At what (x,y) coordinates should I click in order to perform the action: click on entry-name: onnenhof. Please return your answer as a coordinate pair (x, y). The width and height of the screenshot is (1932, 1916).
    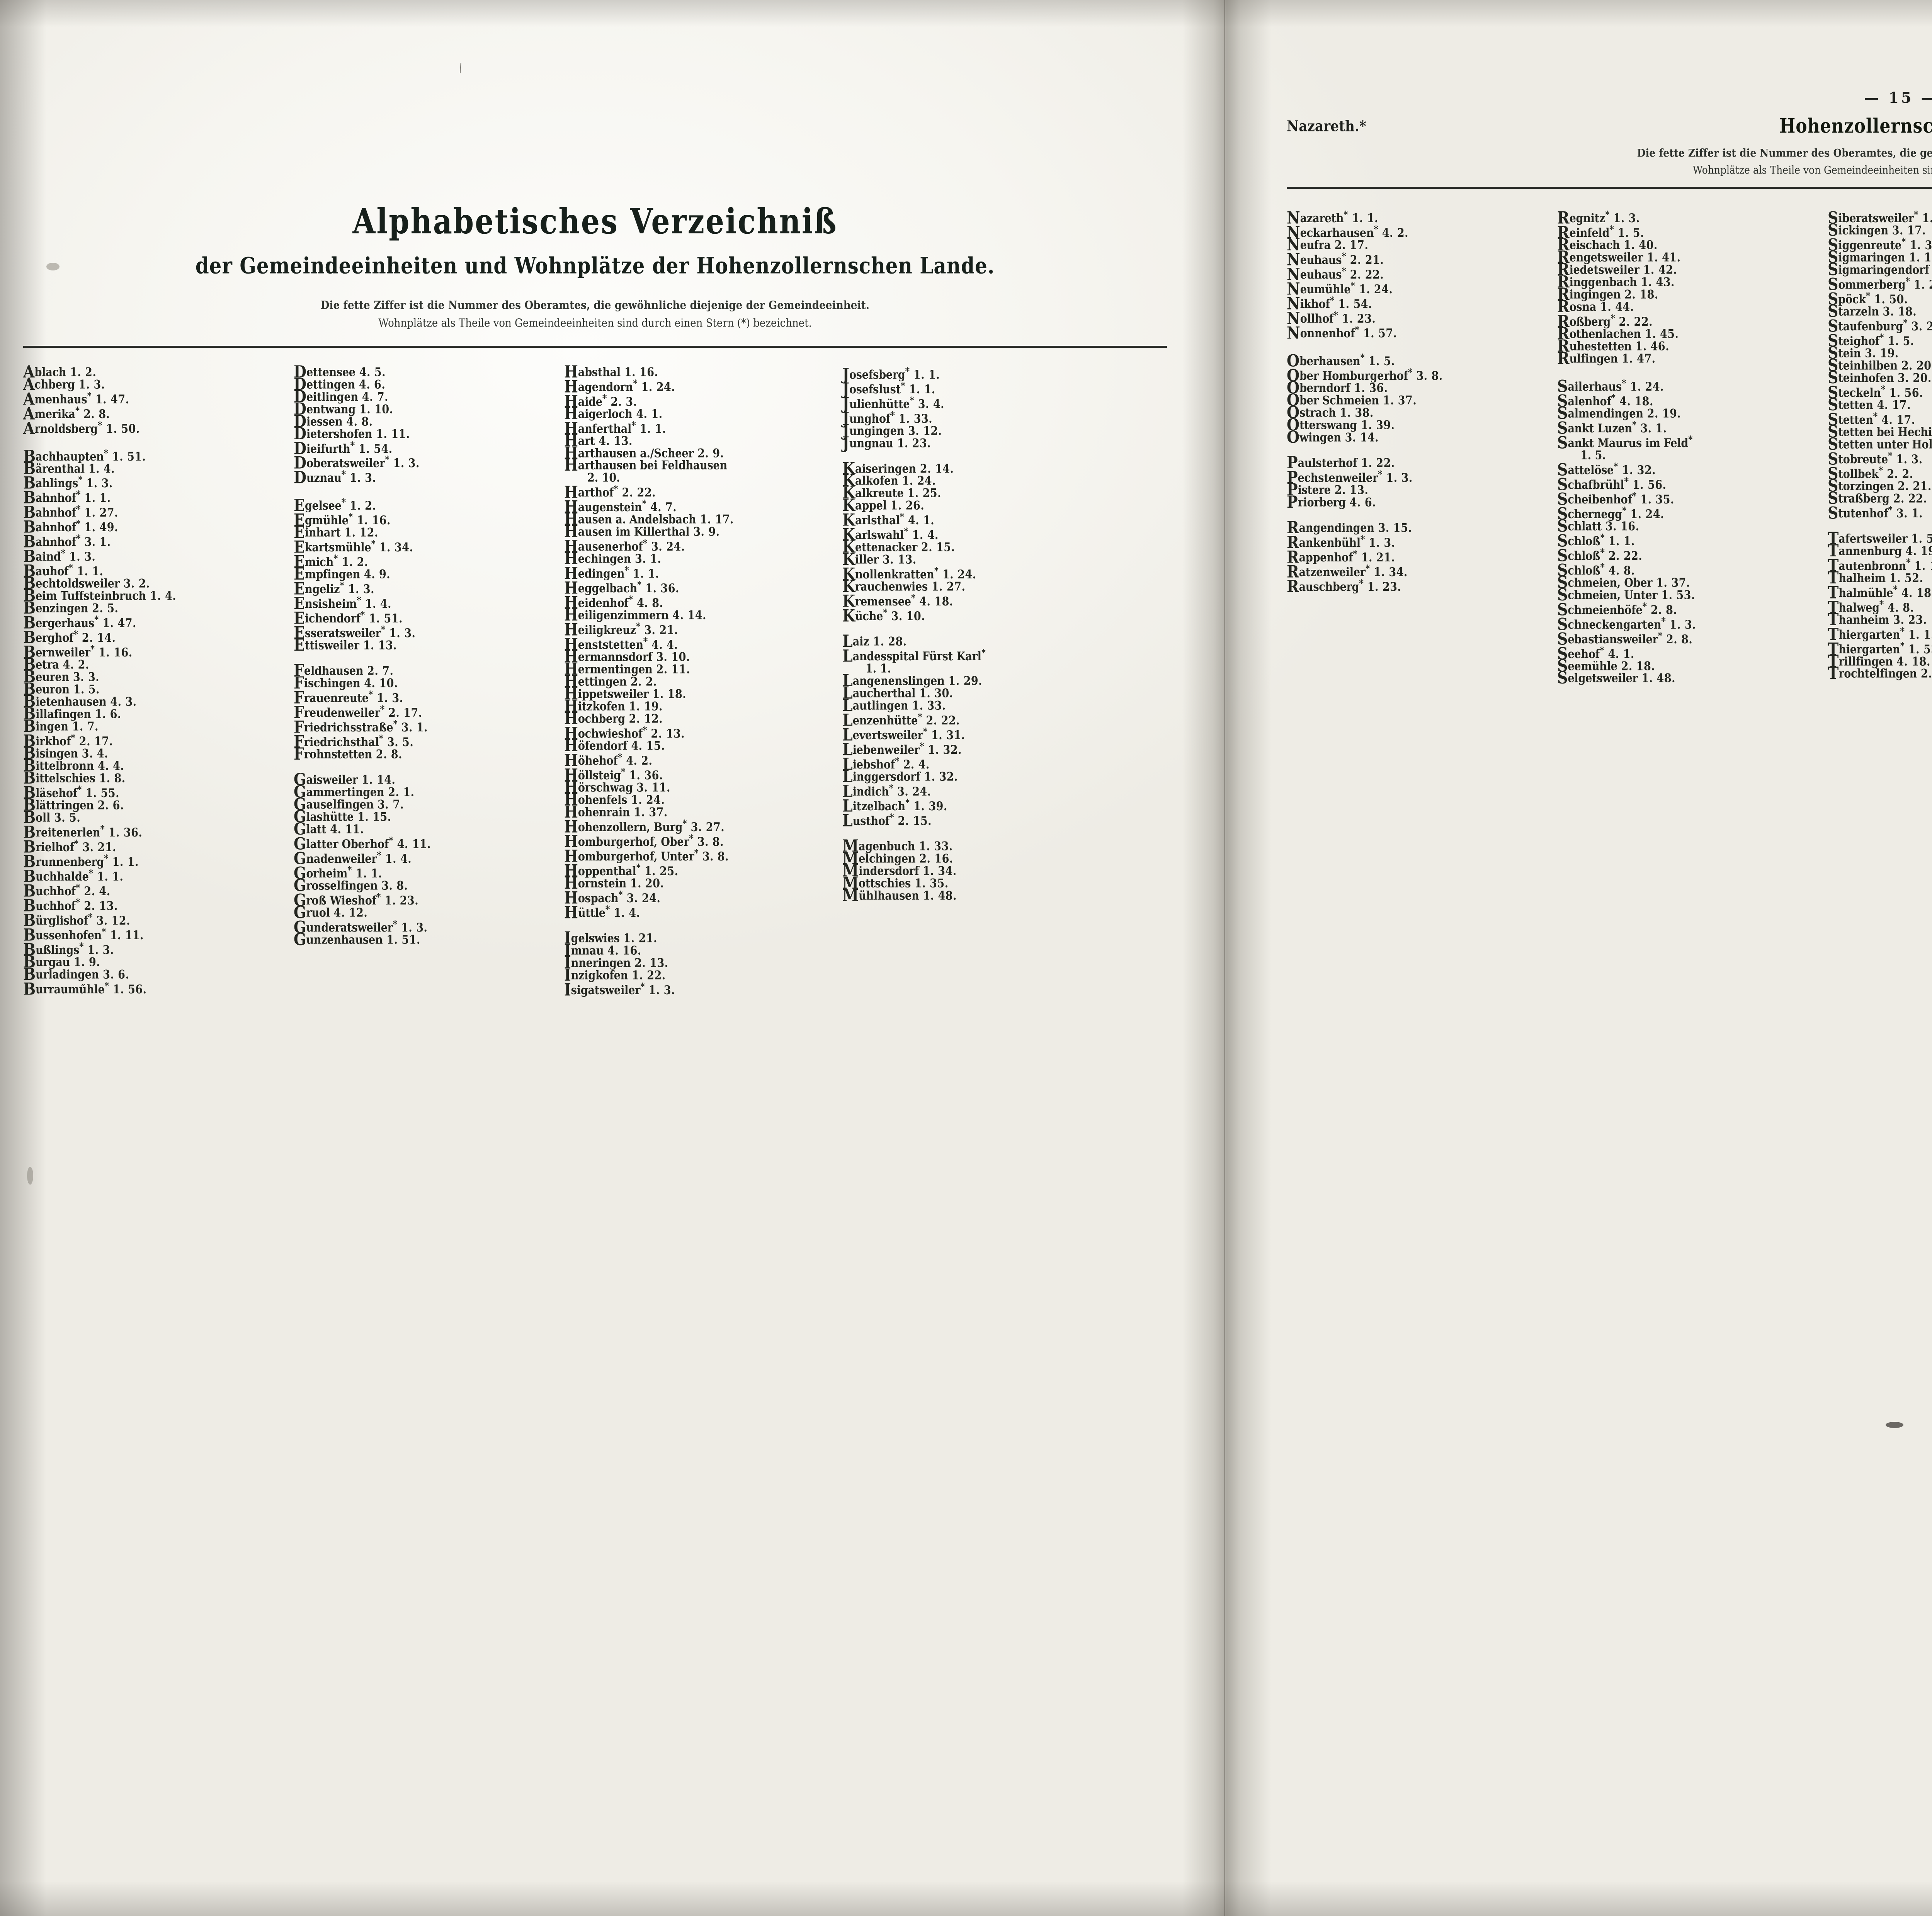
    Looking at the image, I should click on (1327, 333).